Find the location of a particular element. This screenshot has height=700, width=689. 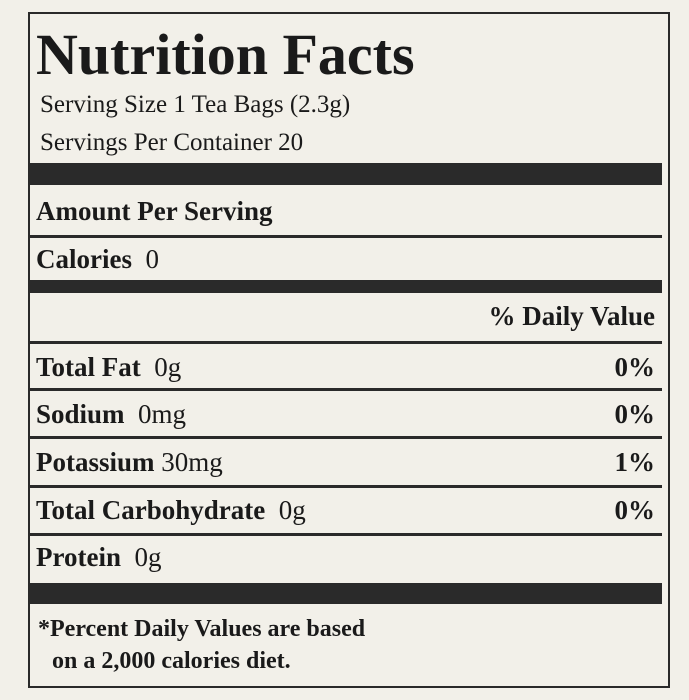

nutrient-name: Total Fat is located at coordinates (88, 367).